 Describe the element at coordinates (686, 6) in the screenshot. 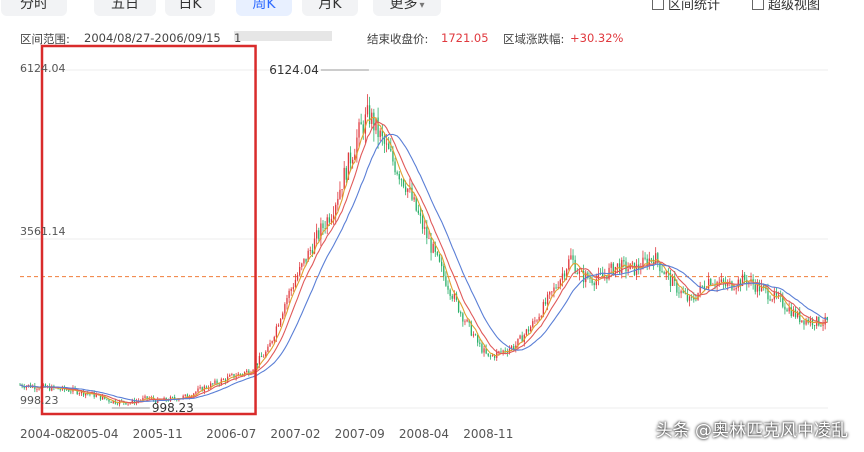

I see `range-stats-button: 区间统计` at that location.